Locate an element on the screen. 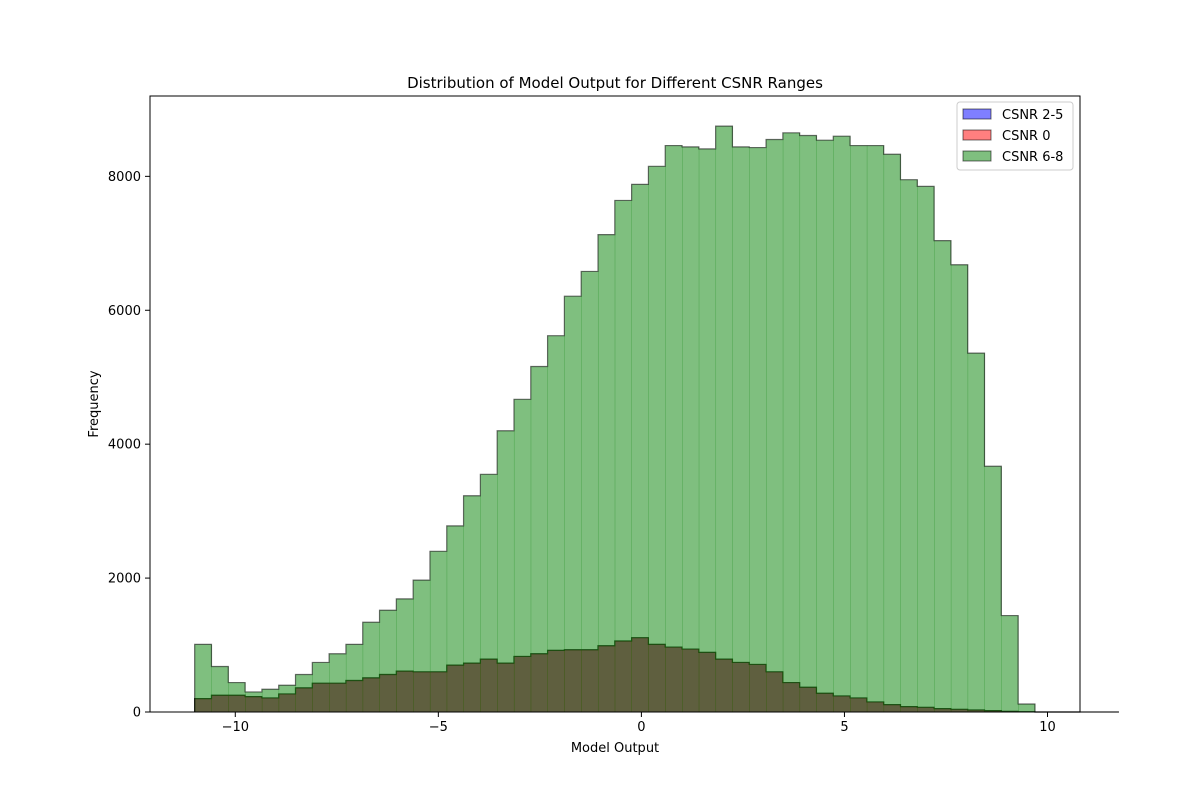 The height and width of the screenshot is (800, 1200). legend-label-csnr-0: CSNR 0 is located at coordinates (1026, 136).